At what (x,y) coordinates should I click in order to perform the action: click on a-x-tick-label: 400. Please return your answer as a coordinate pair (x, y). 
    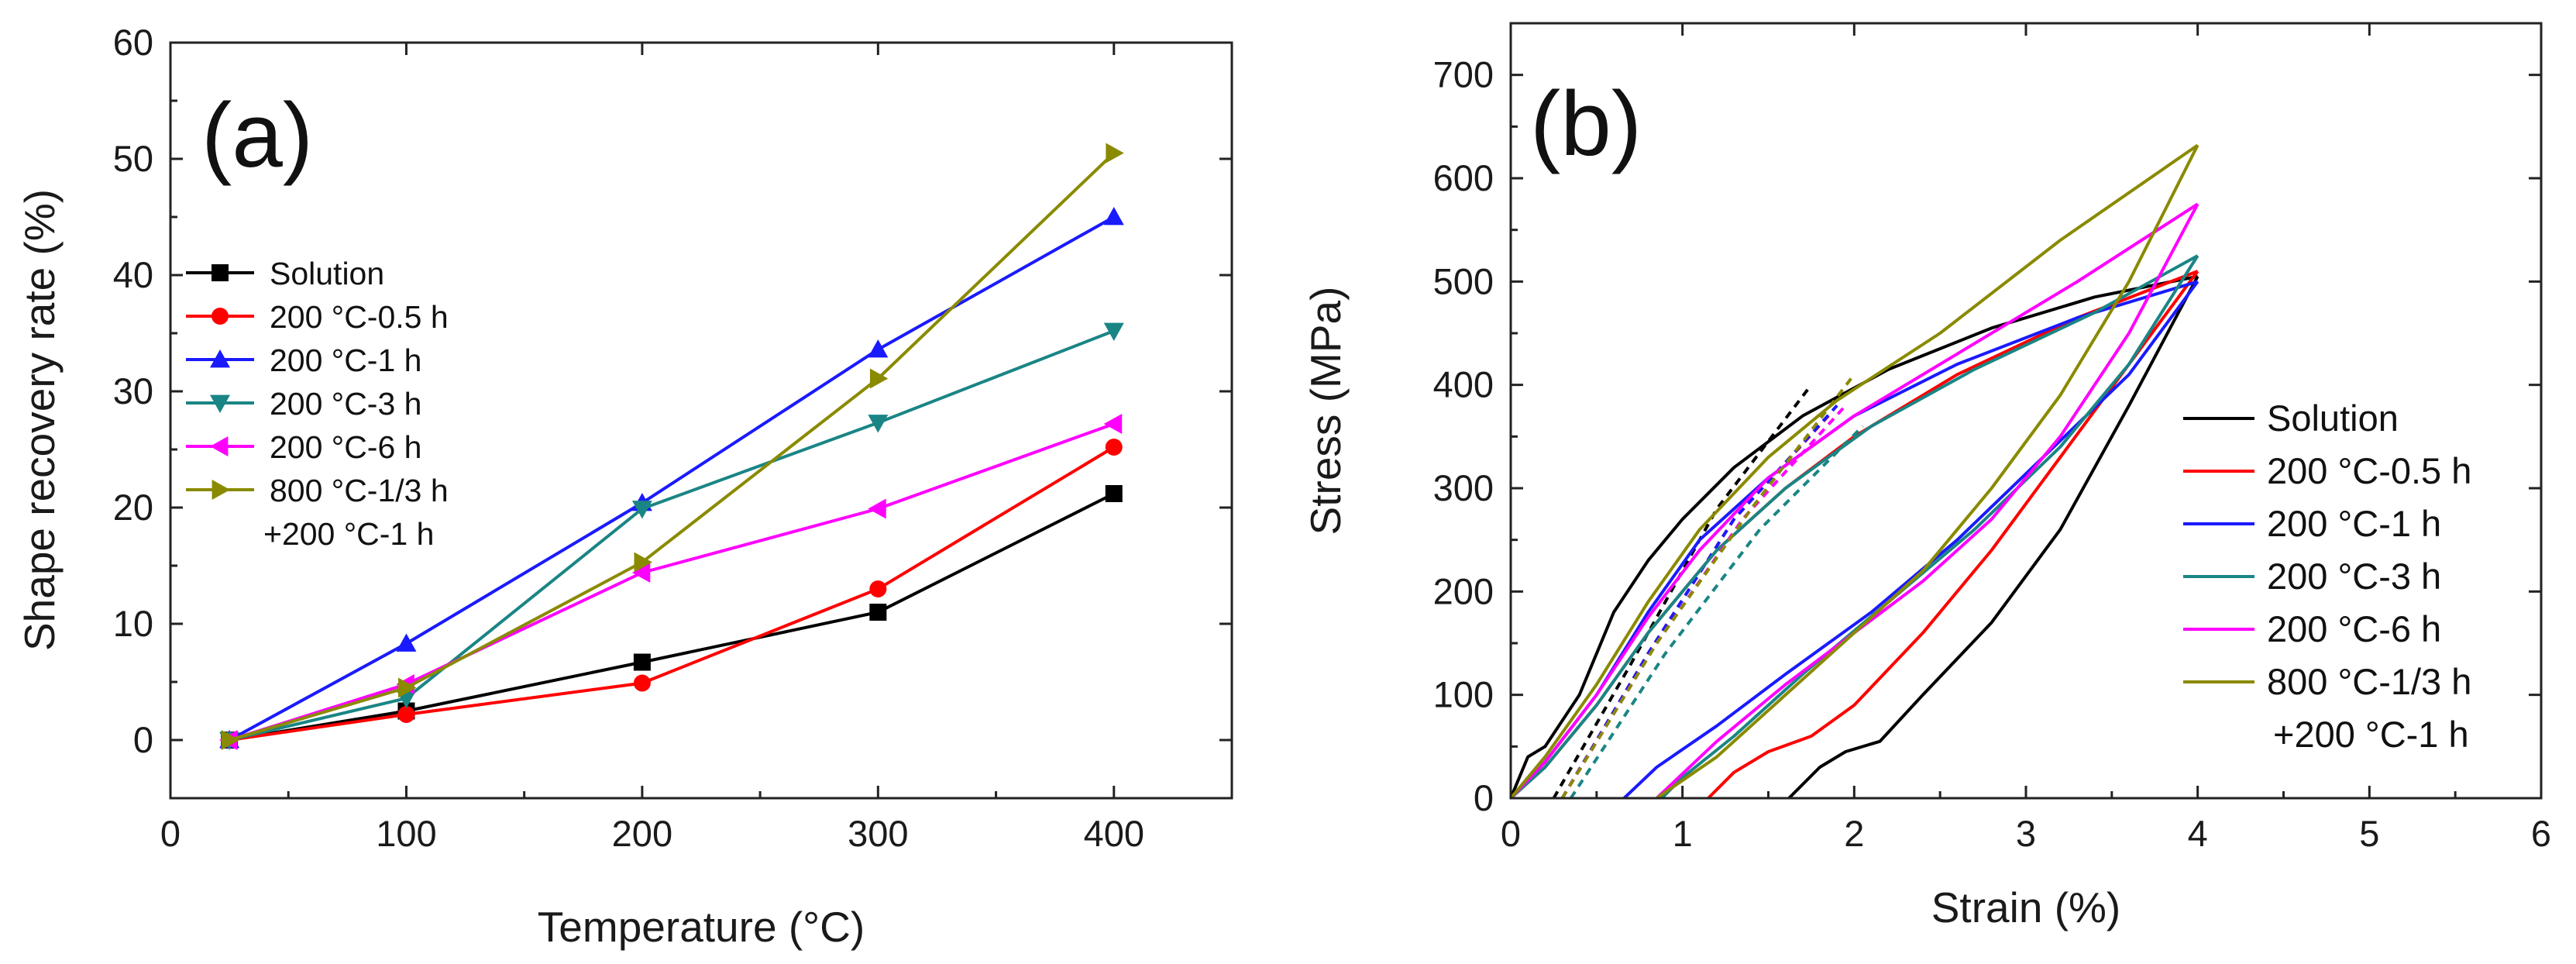
    Looking at the image, I should click on (1114, 833).